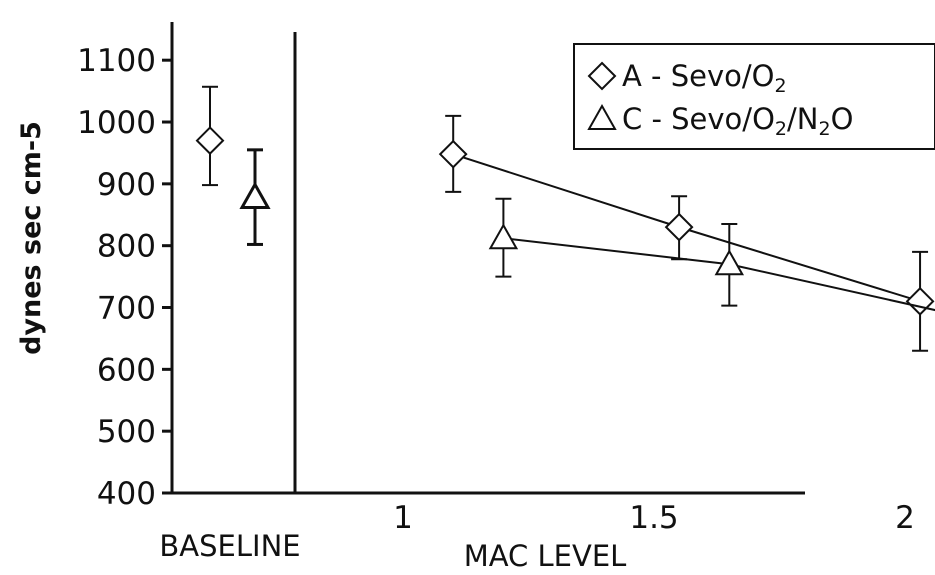  Describe the element at coordinates (126, 185) in the screenshot. I see `y-tick-label: 900` at that location.